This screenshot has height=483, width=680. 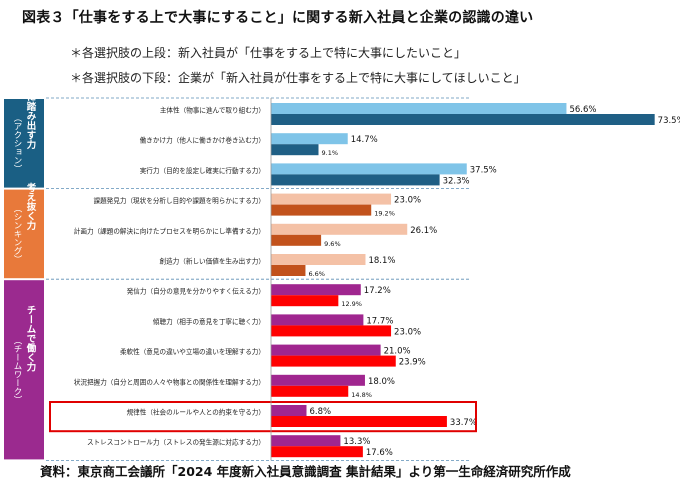 What do you see at coordinates (483, 170) in the screenshot?
I see `value-label-new-employee: 37.5%` at bounding box center [483, 170].